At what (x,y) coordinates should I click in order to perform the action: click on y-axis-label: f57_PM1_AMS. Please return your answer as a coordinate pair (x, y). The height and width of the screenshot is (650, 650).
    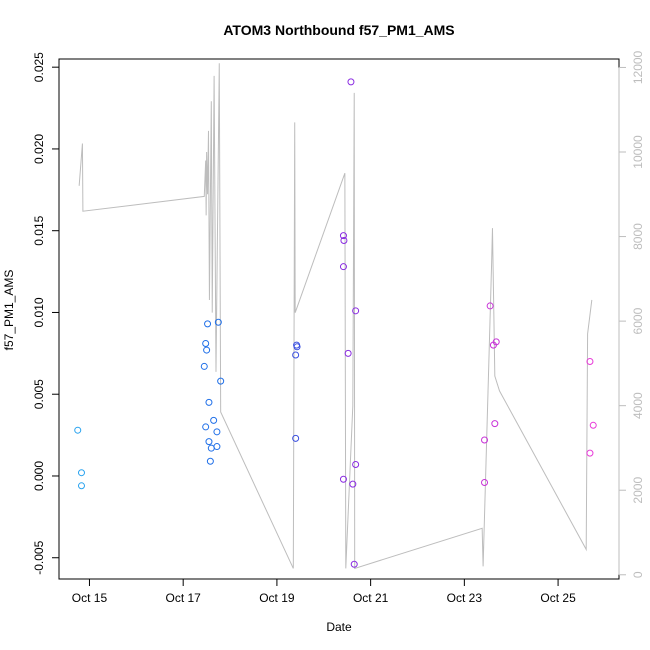
    Looking at the image, I should click on (9, 310).